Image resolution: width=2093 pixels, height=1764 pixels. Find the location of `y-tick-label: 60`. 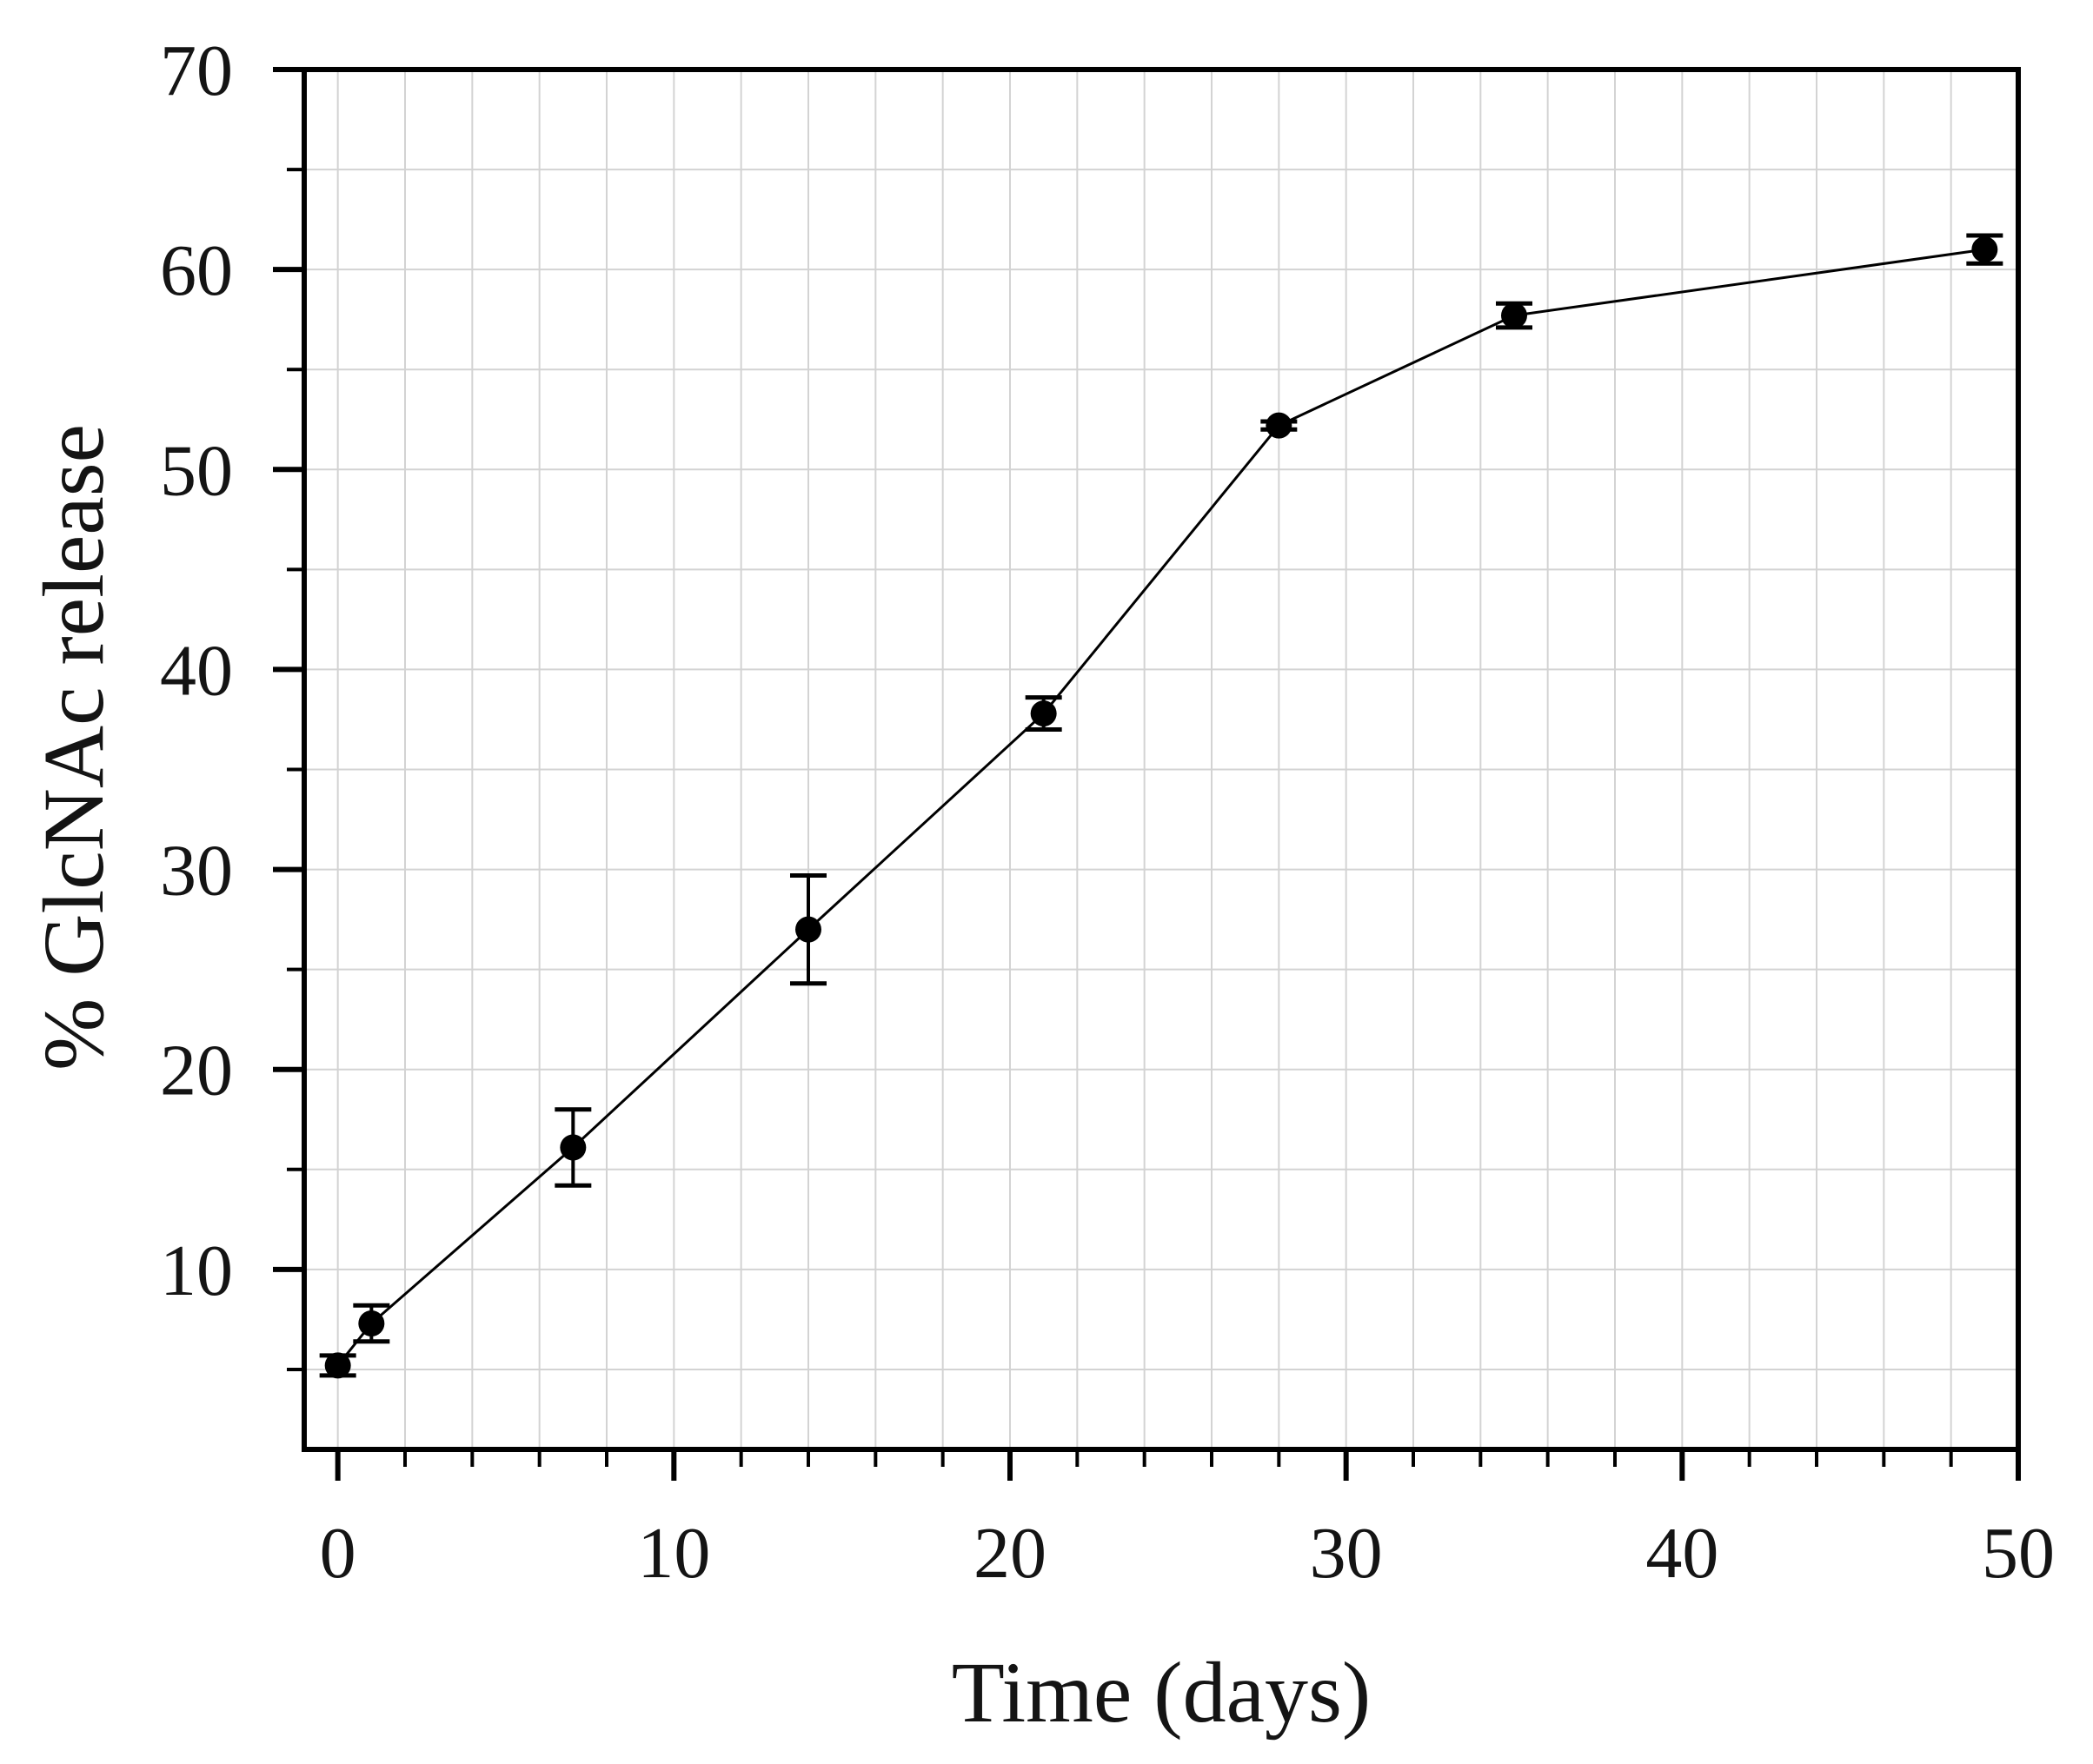

y-tick-label: 60 is located at coordinates (196, 270).